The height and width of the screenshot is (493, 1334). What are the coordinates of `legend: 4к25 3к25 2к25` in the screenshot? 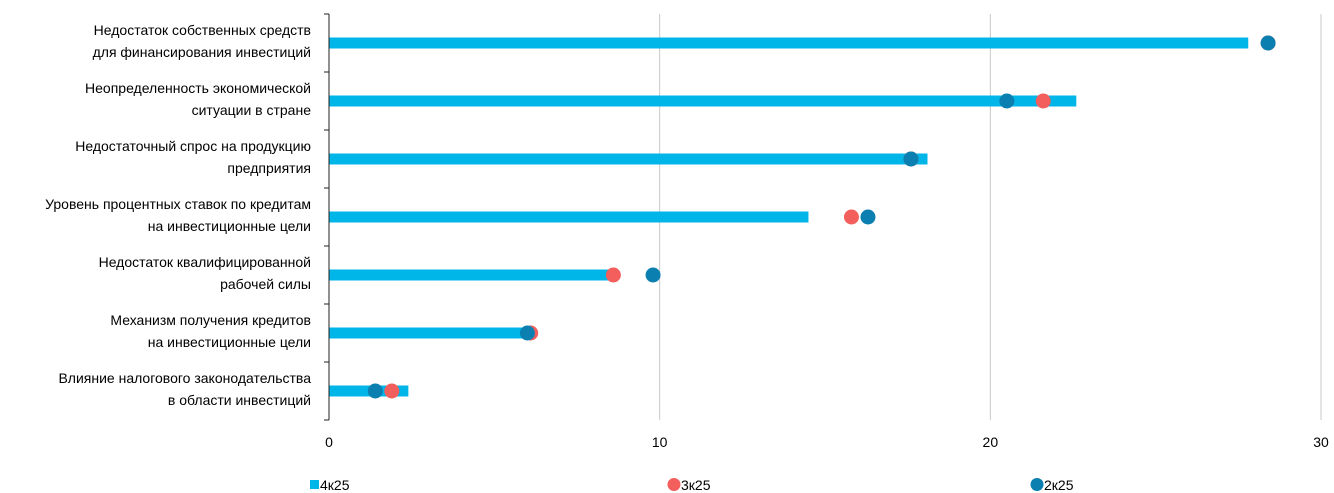 It's located at (692, 485).